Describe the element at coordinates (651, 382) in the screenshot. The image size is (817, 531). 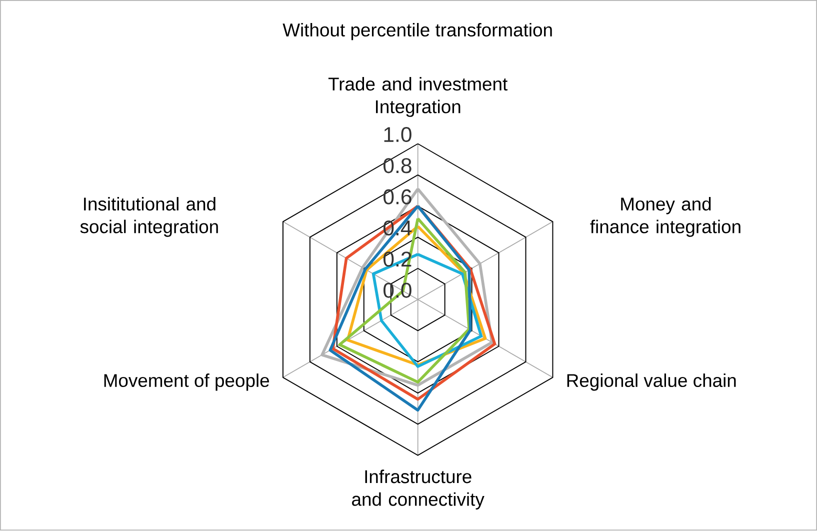
I see `spoke-label: Regional value chain` at that location.